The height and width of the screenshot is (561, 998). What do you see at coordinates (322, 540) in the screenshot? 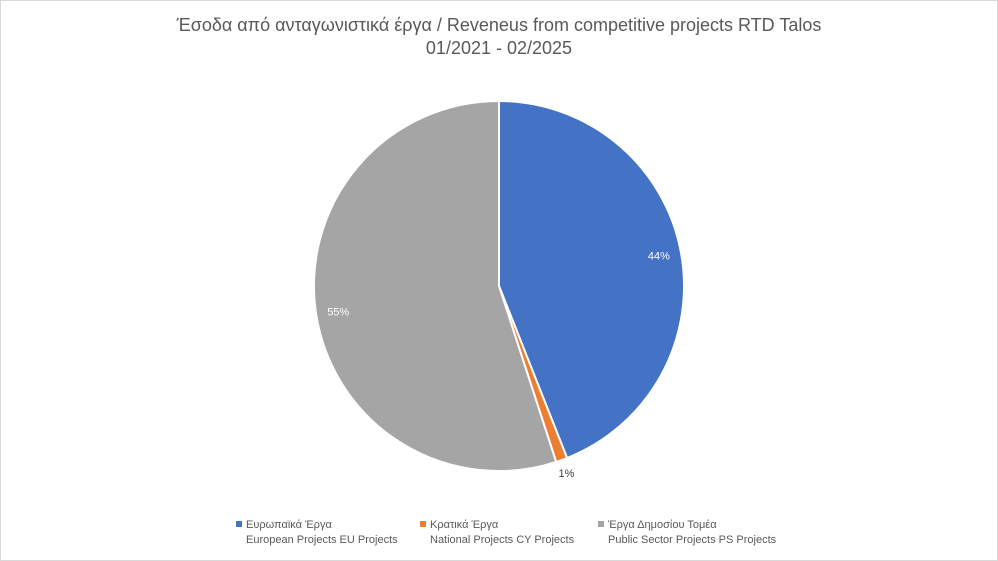
I see `legend-label-eu-english: European Projects EU Projects` at bounding box center [322, 540].